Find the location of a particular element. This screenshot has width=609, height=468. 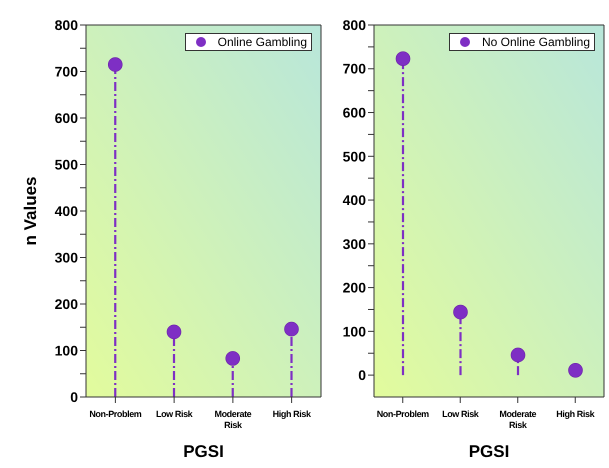

legend-label: No Online Gambling is located at coordinates (536, 42).